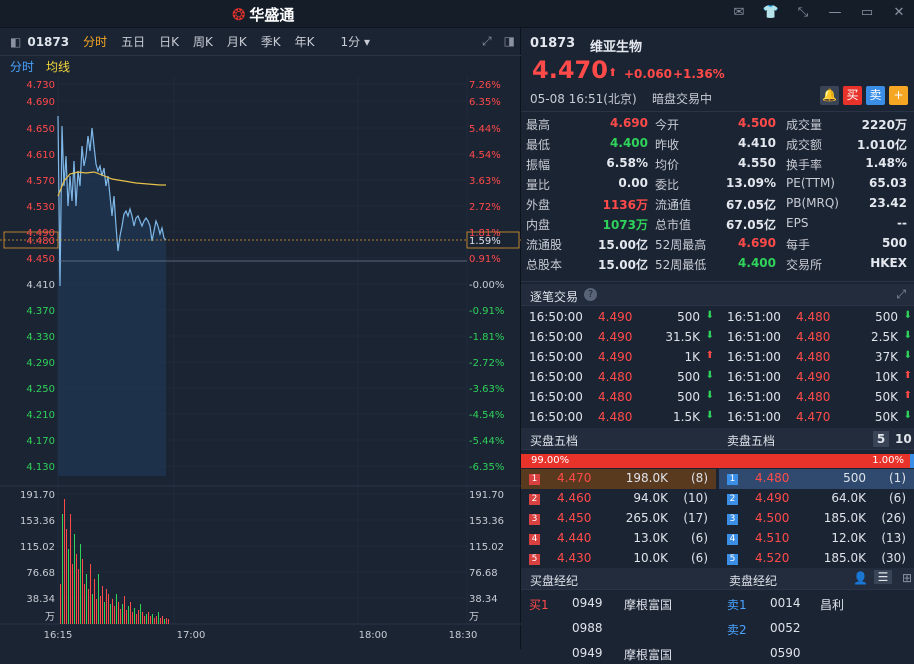  What do you see at coordinates (816, 654) in the screenshot?
I see `broker-row: 0590` at bounding box center [816, 654].